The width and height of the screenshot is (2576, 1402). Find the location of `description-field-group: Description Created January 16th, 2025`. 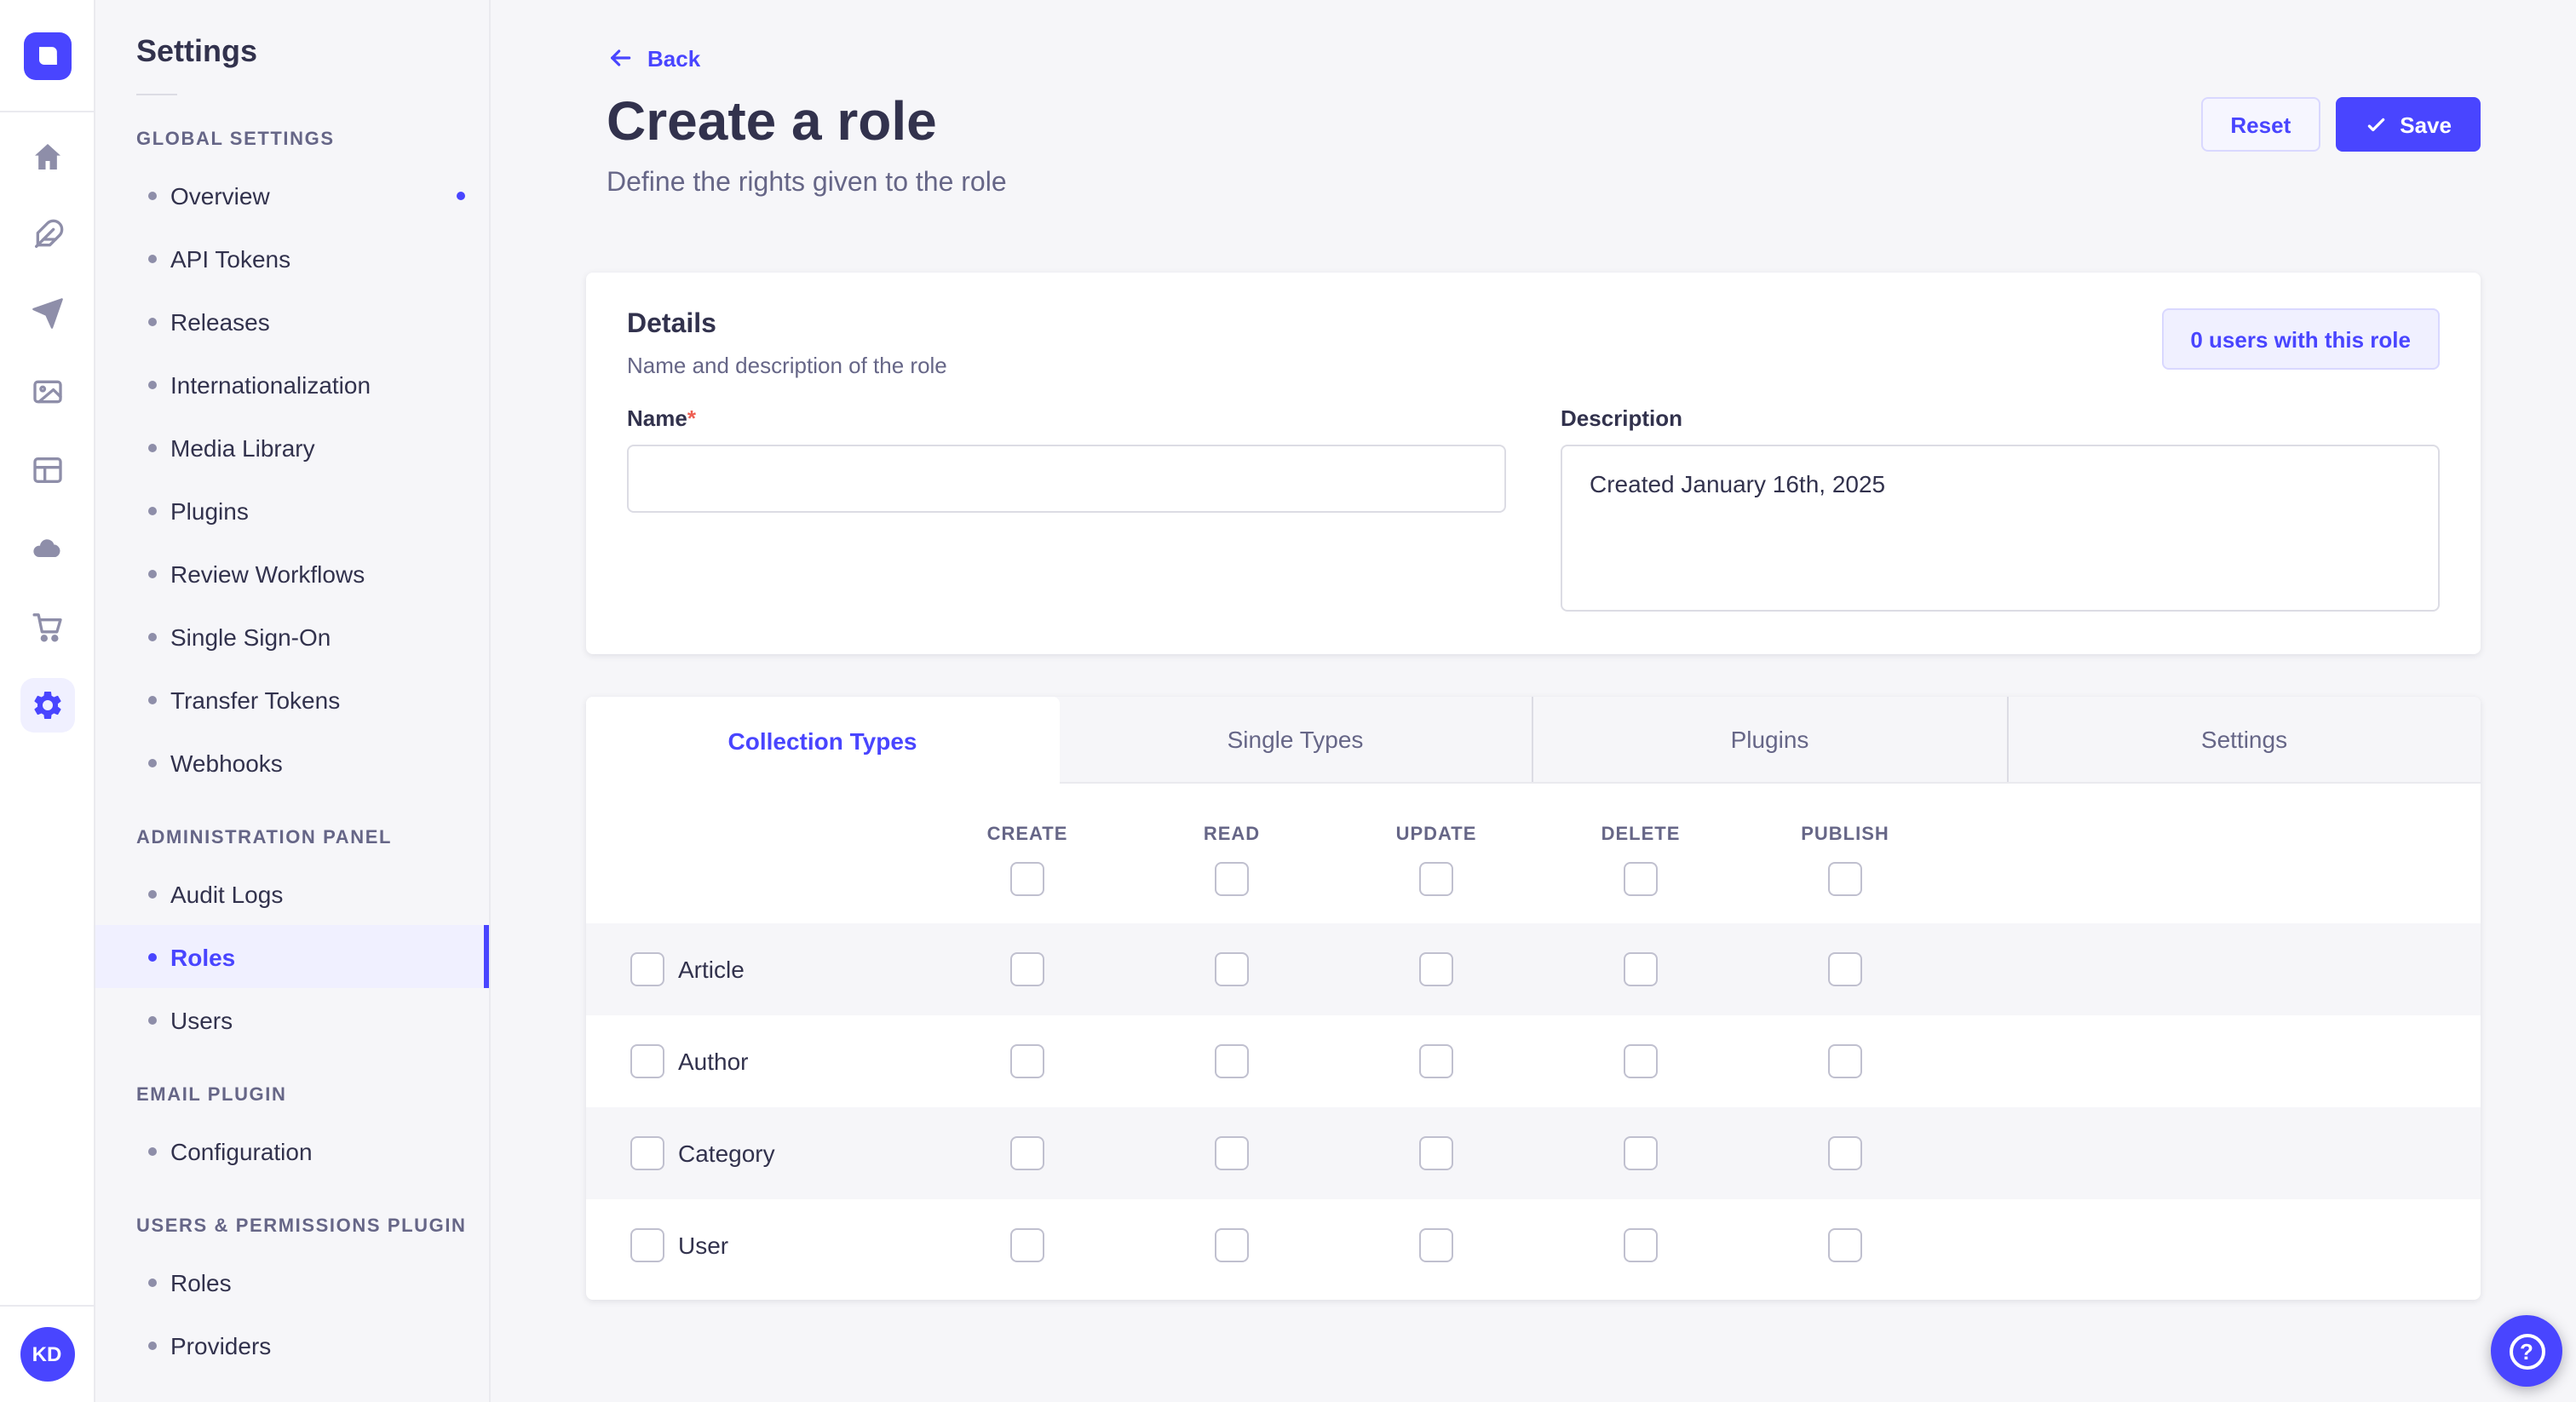

description-field-group: Description Created January 16th, 2025 is located at coordinates (2001, 512).